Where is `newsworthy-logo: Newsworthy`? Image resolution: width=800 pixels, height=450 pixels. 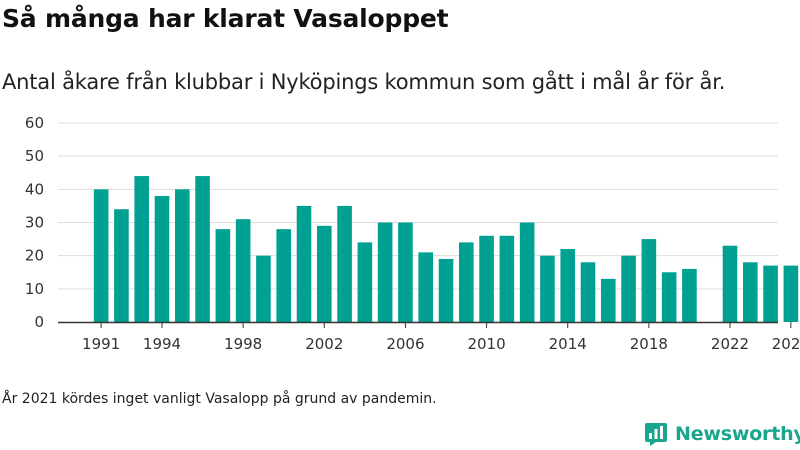 newsworthy-logo: Newsworthy is located at coordinates (722, 434).